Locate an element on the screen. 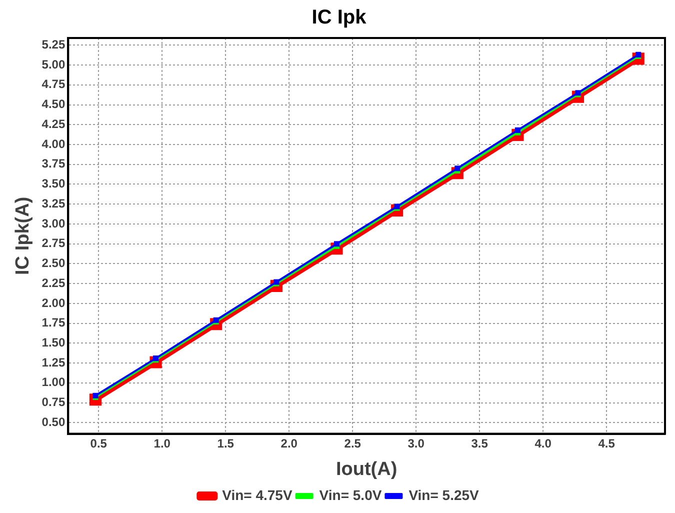 The width and height of the screenshot is (675, 513). x-tick-label: 1.5 is located at coordinates (225, 443).